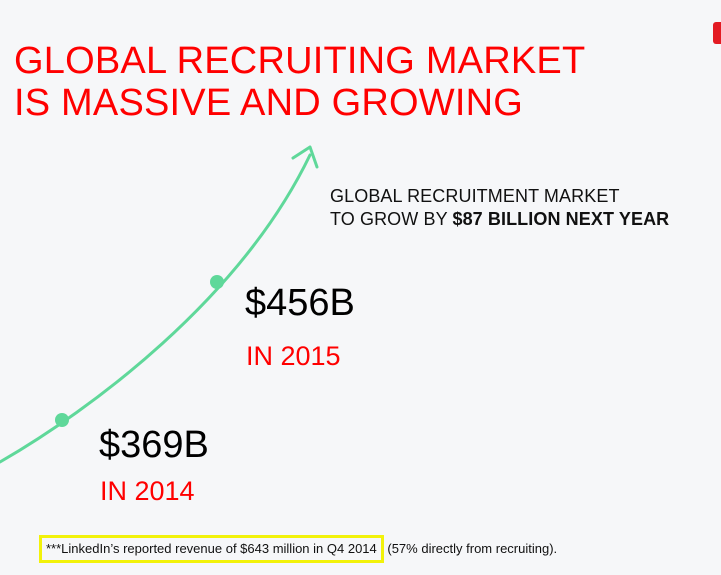 The width and height of the screenshot is (721, 575). What do you see at coordinates (475, 196) in the screenshot?
I see `headline-line-1: GLOBAL RECRUITMENT MARKET` at bounding box center [475, 196].